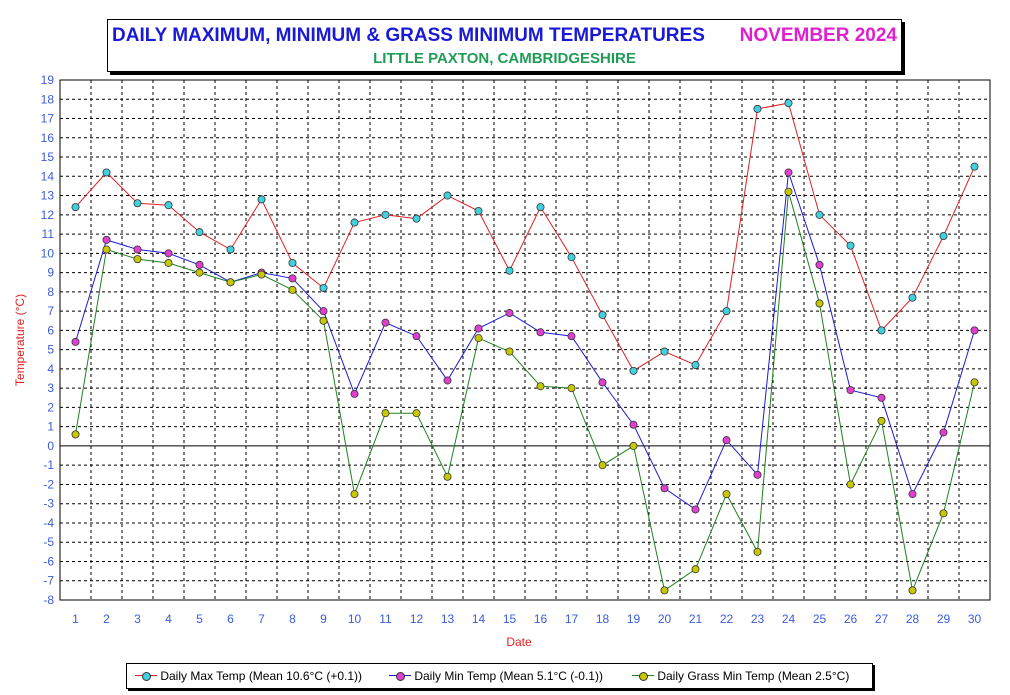 Image resolution: width=1010 pixels, height=695 pixels. What do you see at coordinates (400, 676) in the screenshot?
I see `legend-swatch-min` at bounding box center [400, 676].